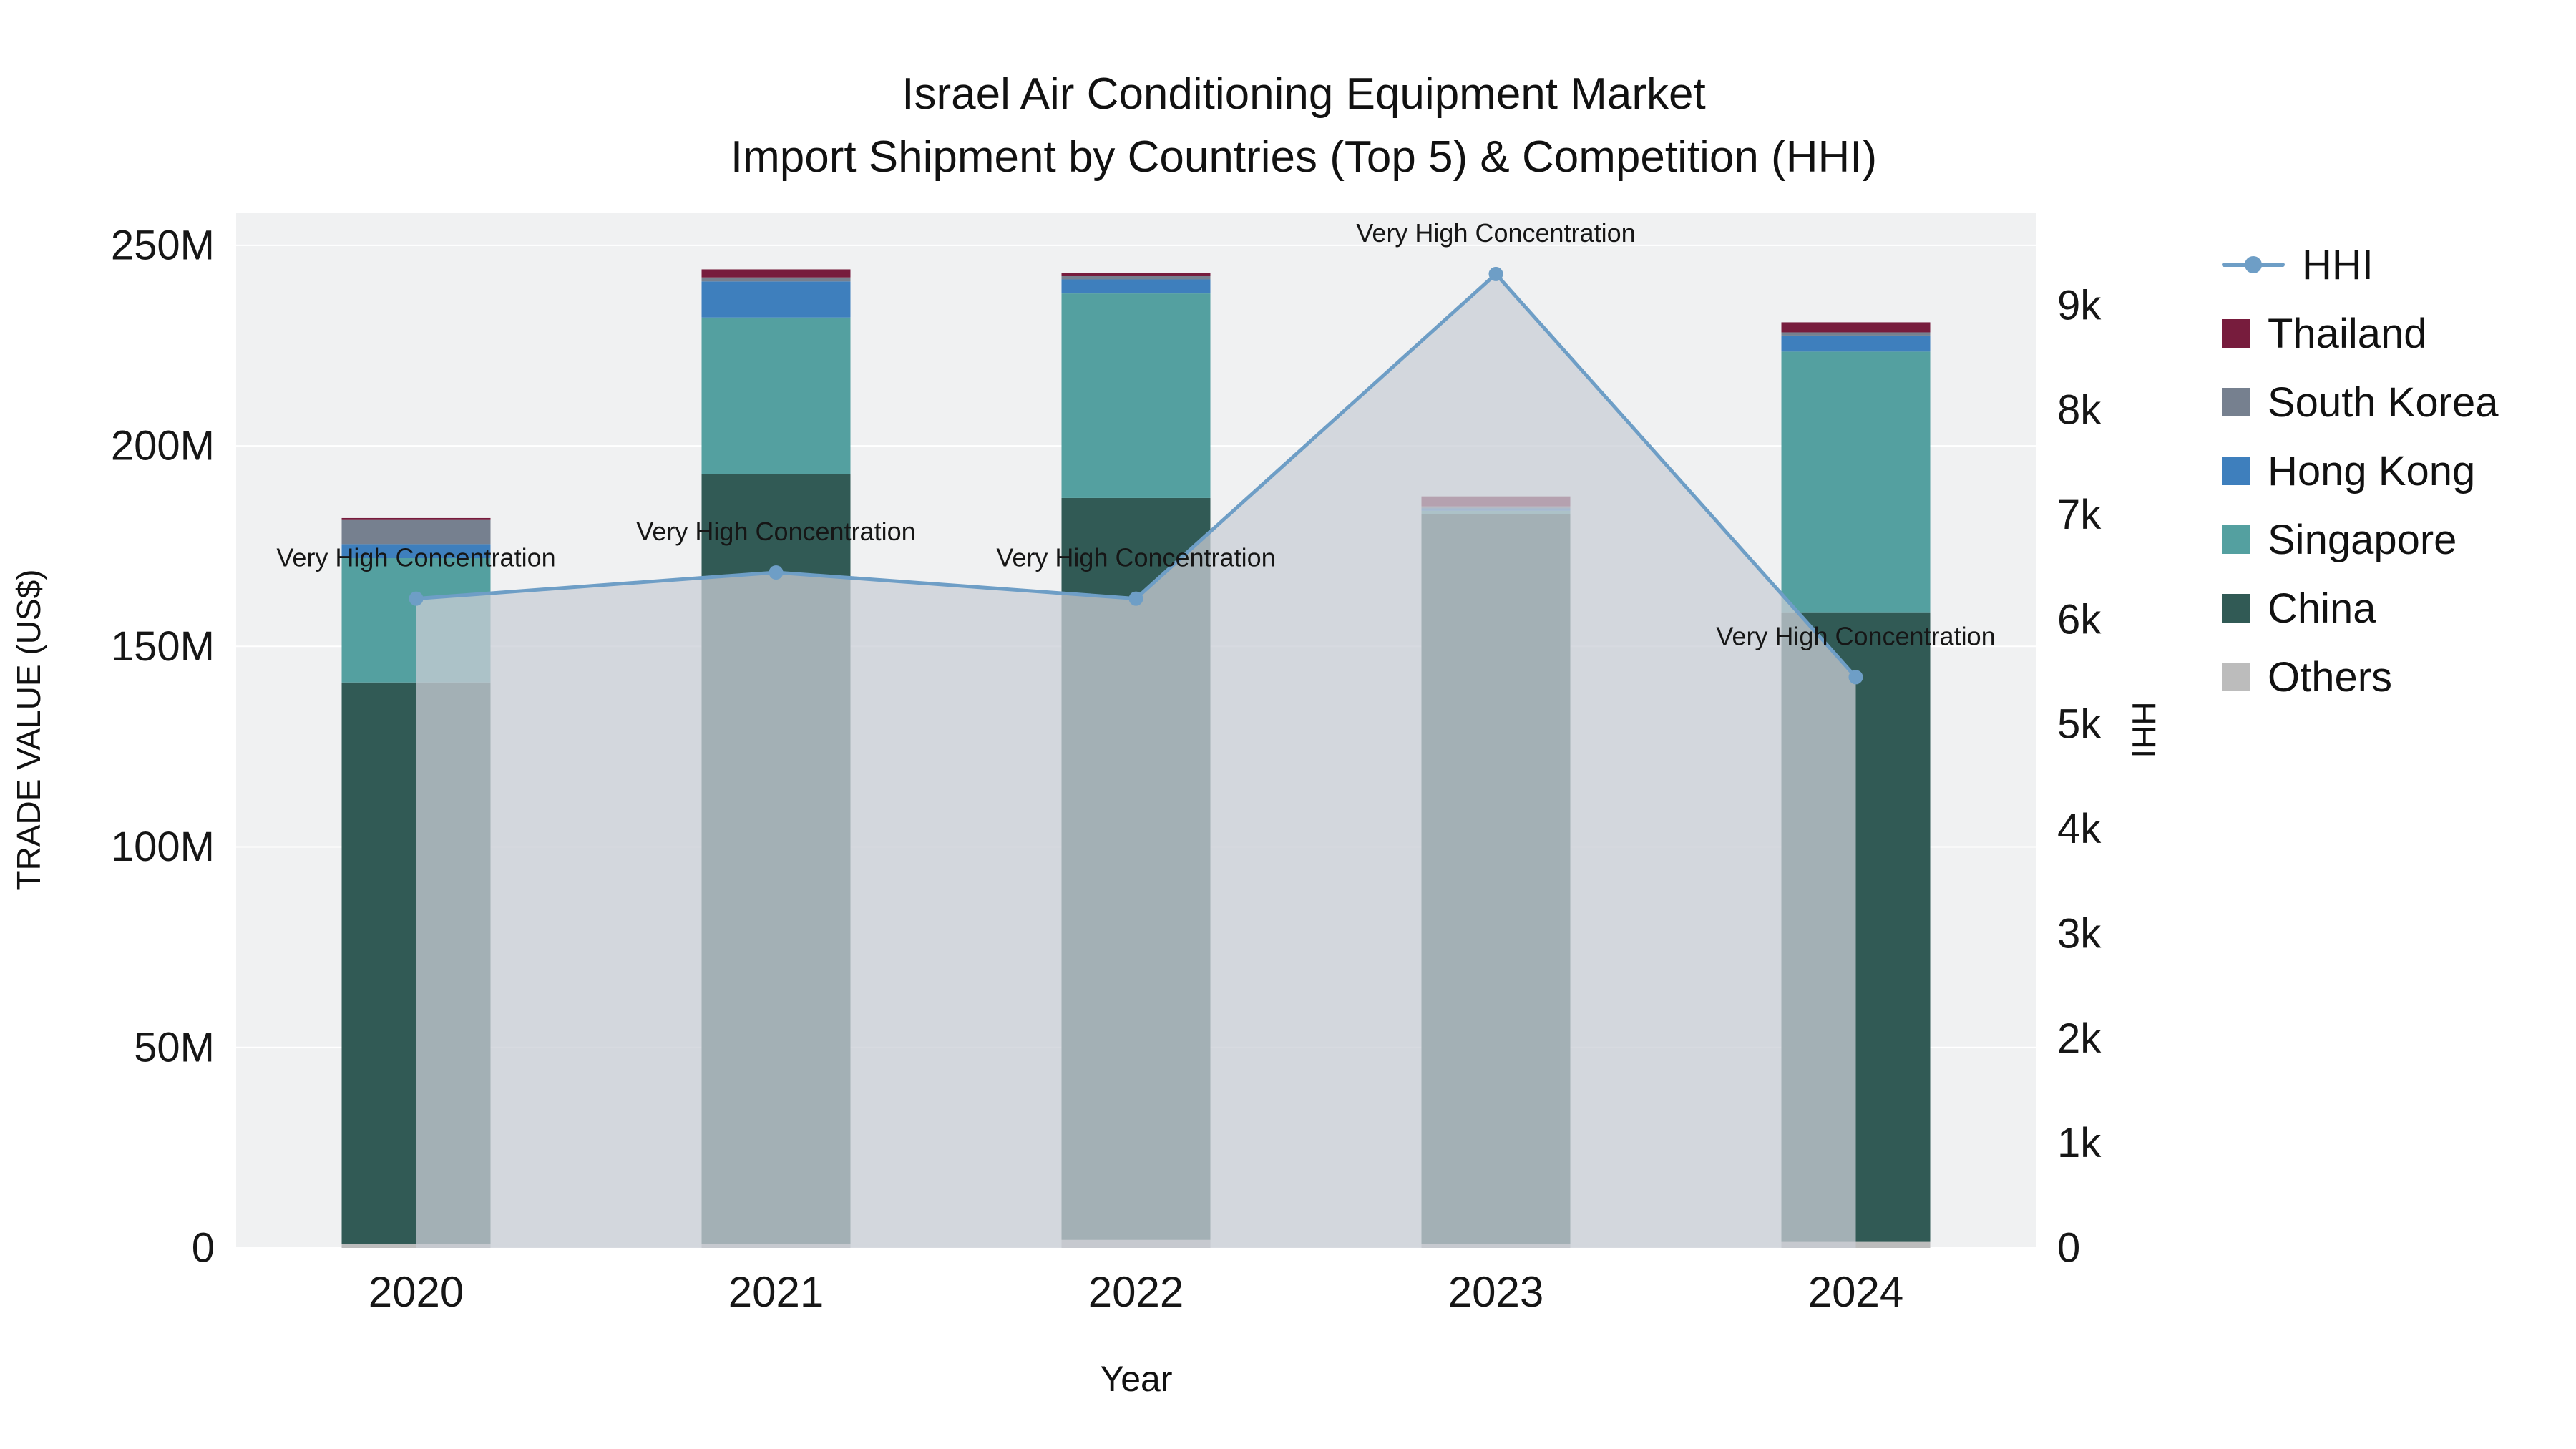 The image size is (2576, 1449). What do you see at coordinates (2079, 724) in the screenshot?
I see `y-right-tick-label: 5k` at bounding box center [2079, 724].